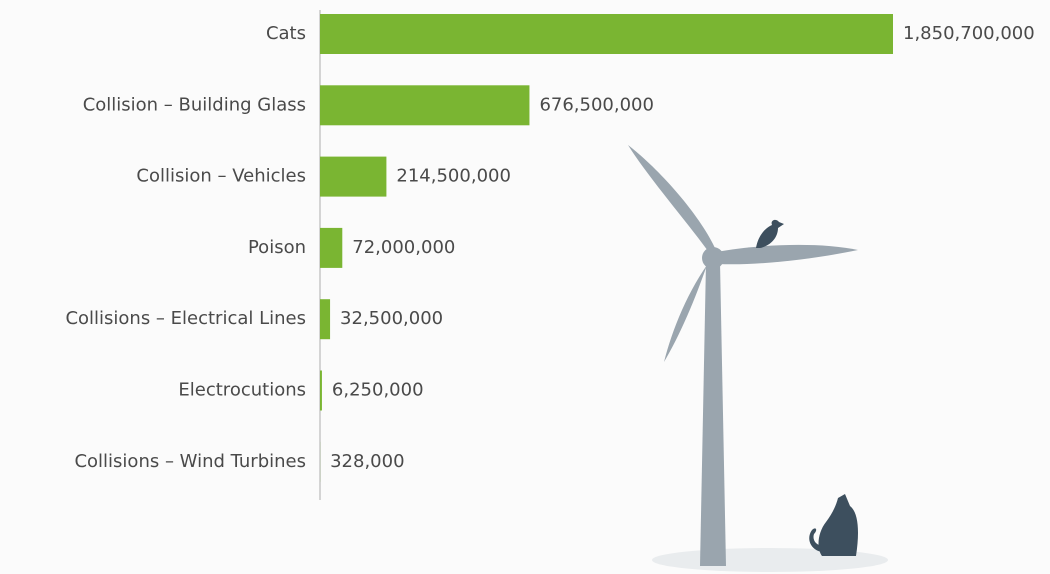  I want to click on turbine-tower, so click(713, 414).